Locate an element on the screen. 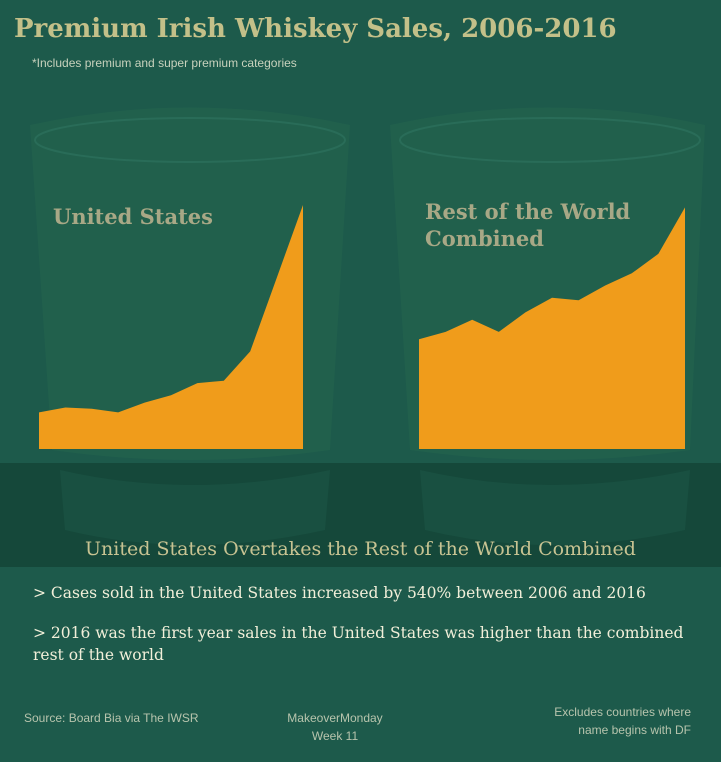 The height and width of the screenshot is (762, 721). us-sales-area is located at coordinates (171, 327).